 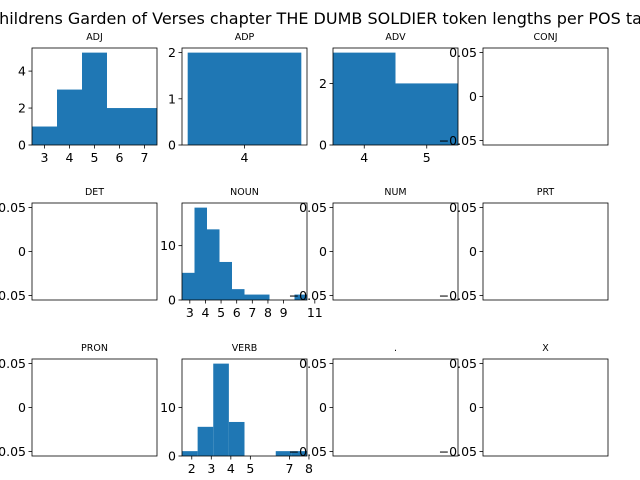 I want to click on subplot-num: NUM −0.05 0 0.05, so click(x=374, y=245).